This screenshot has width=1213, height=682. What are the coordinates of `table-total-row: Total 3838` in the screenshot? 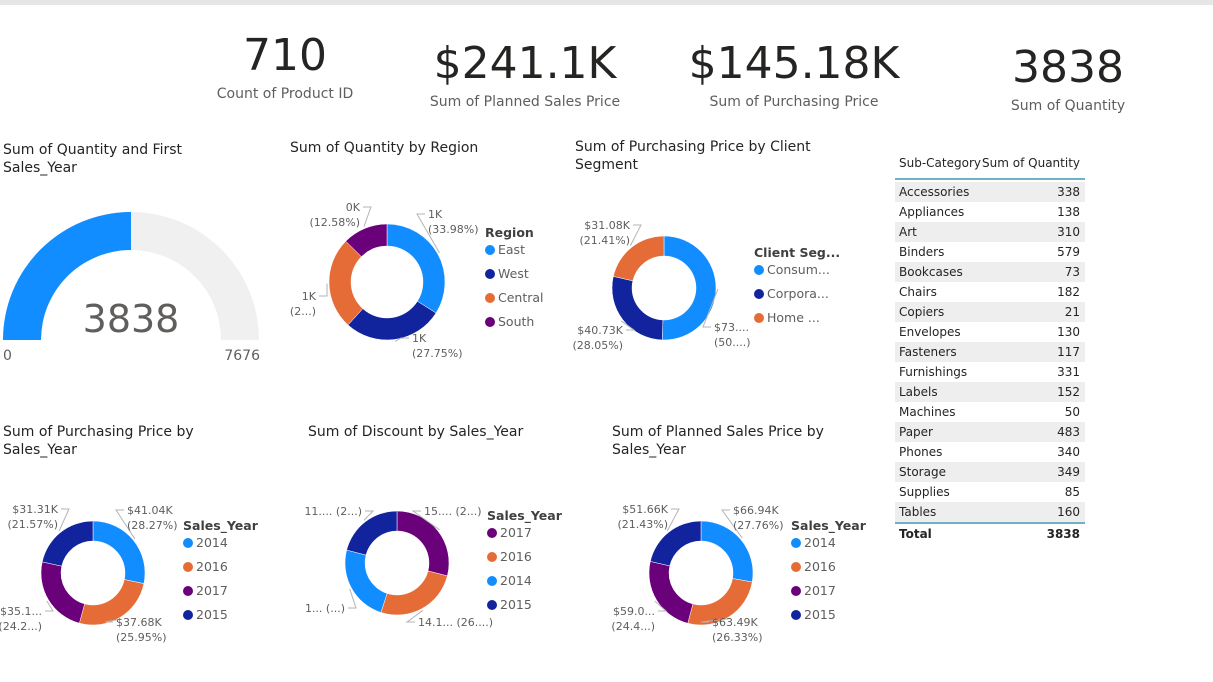 It's located at (990, 533).